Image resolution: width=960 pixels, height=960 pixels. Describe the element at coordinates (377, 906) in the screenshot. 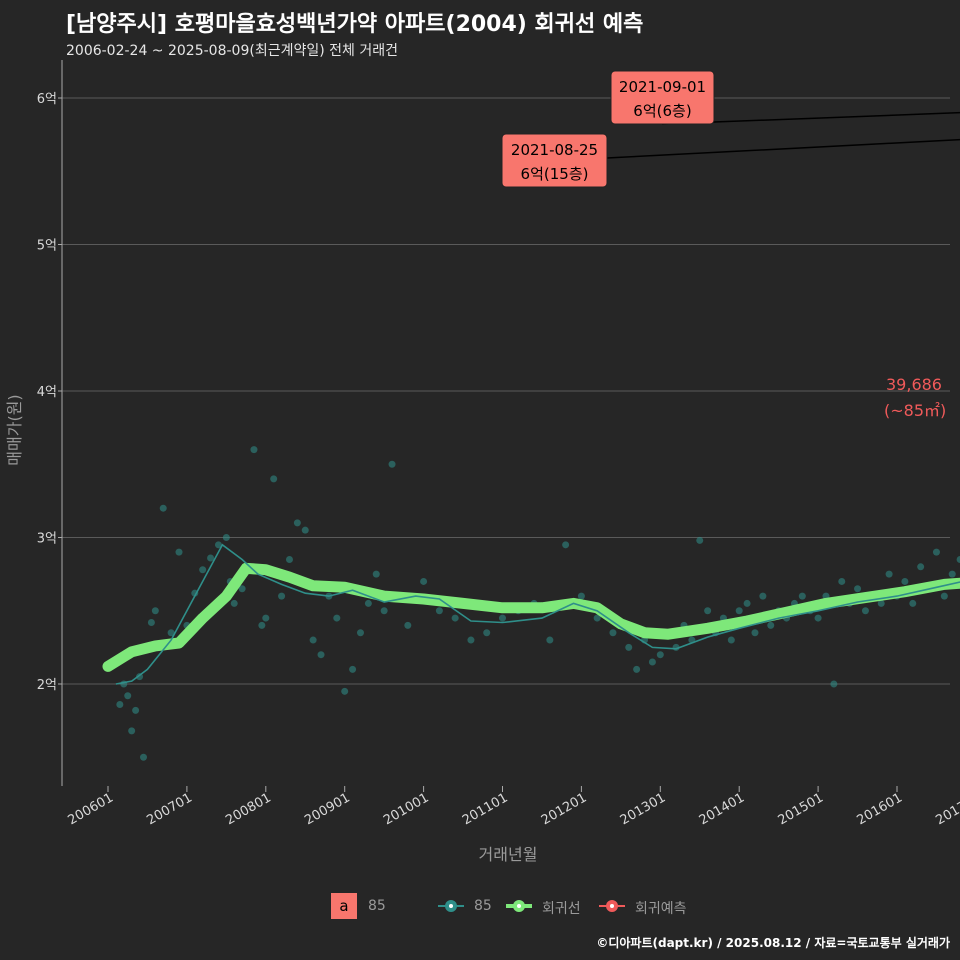

I see `legend-box-label: 85` at that location.